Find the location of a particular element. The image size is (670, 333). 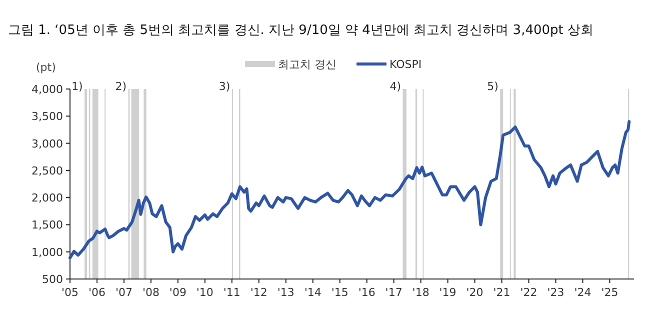

annotation: 2) is located at coordinates (121, 86).